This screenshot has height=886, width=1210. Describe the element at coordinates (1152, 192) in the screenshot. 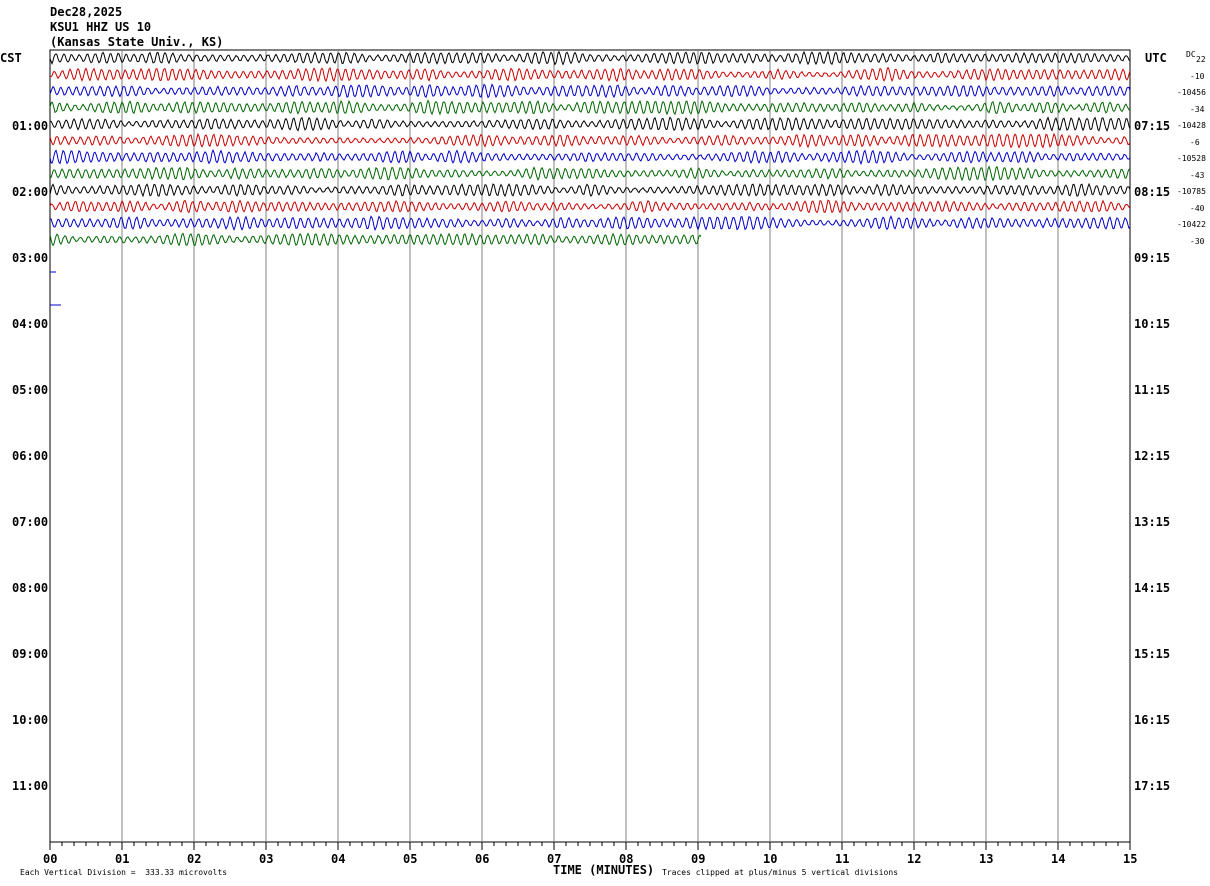

I see `utc-hour-label: 08:15` at that location.